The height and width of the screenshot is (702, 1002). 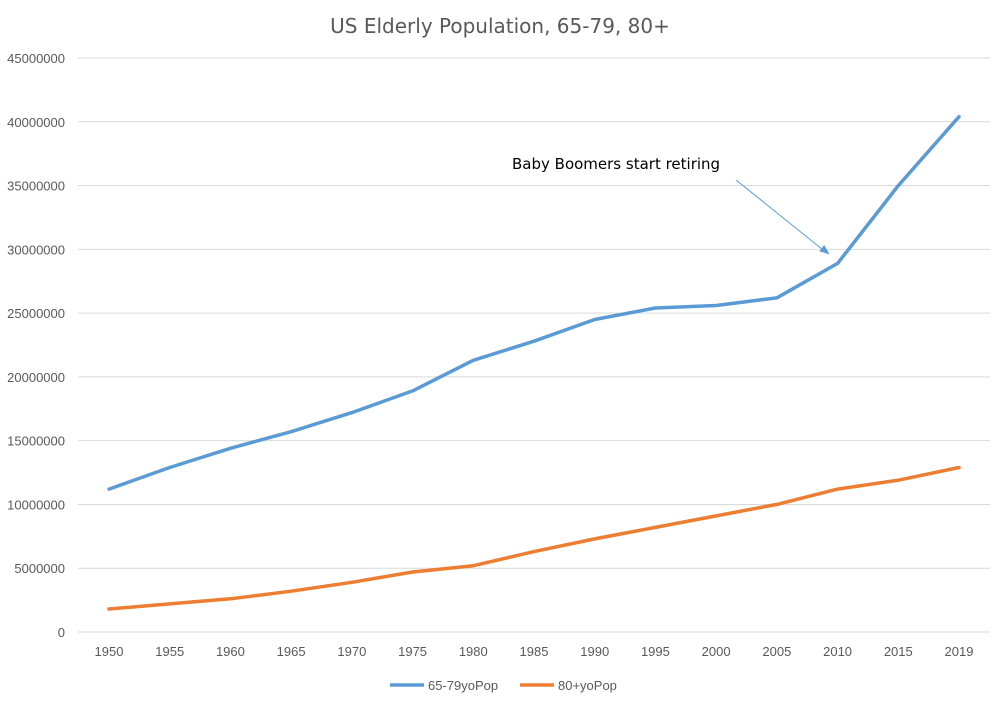 I want to click on annotation-text: Baby Boomers start retiring, so click(x=616, y=164).